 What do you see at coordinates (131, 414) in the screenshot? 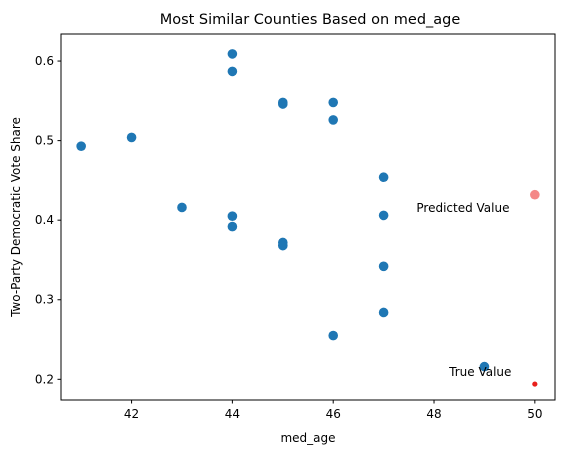
I see `x-tick-label: 42` at bounding box center [131, 414].